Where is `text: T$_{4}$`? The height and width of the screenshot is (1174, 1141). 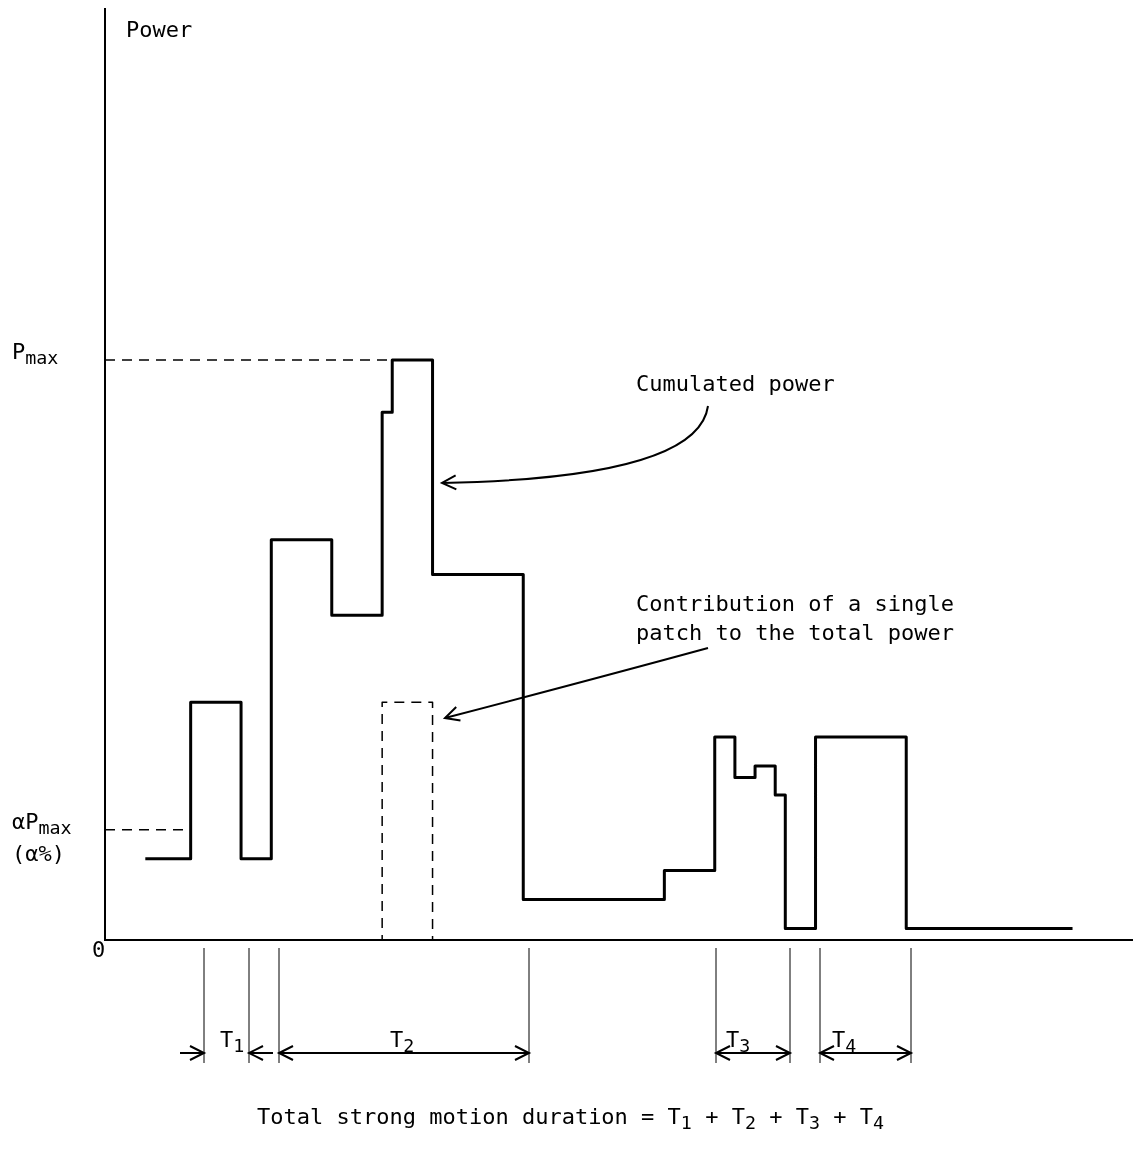
text: T$_{4}$ is located at coordinates (844, 1042).